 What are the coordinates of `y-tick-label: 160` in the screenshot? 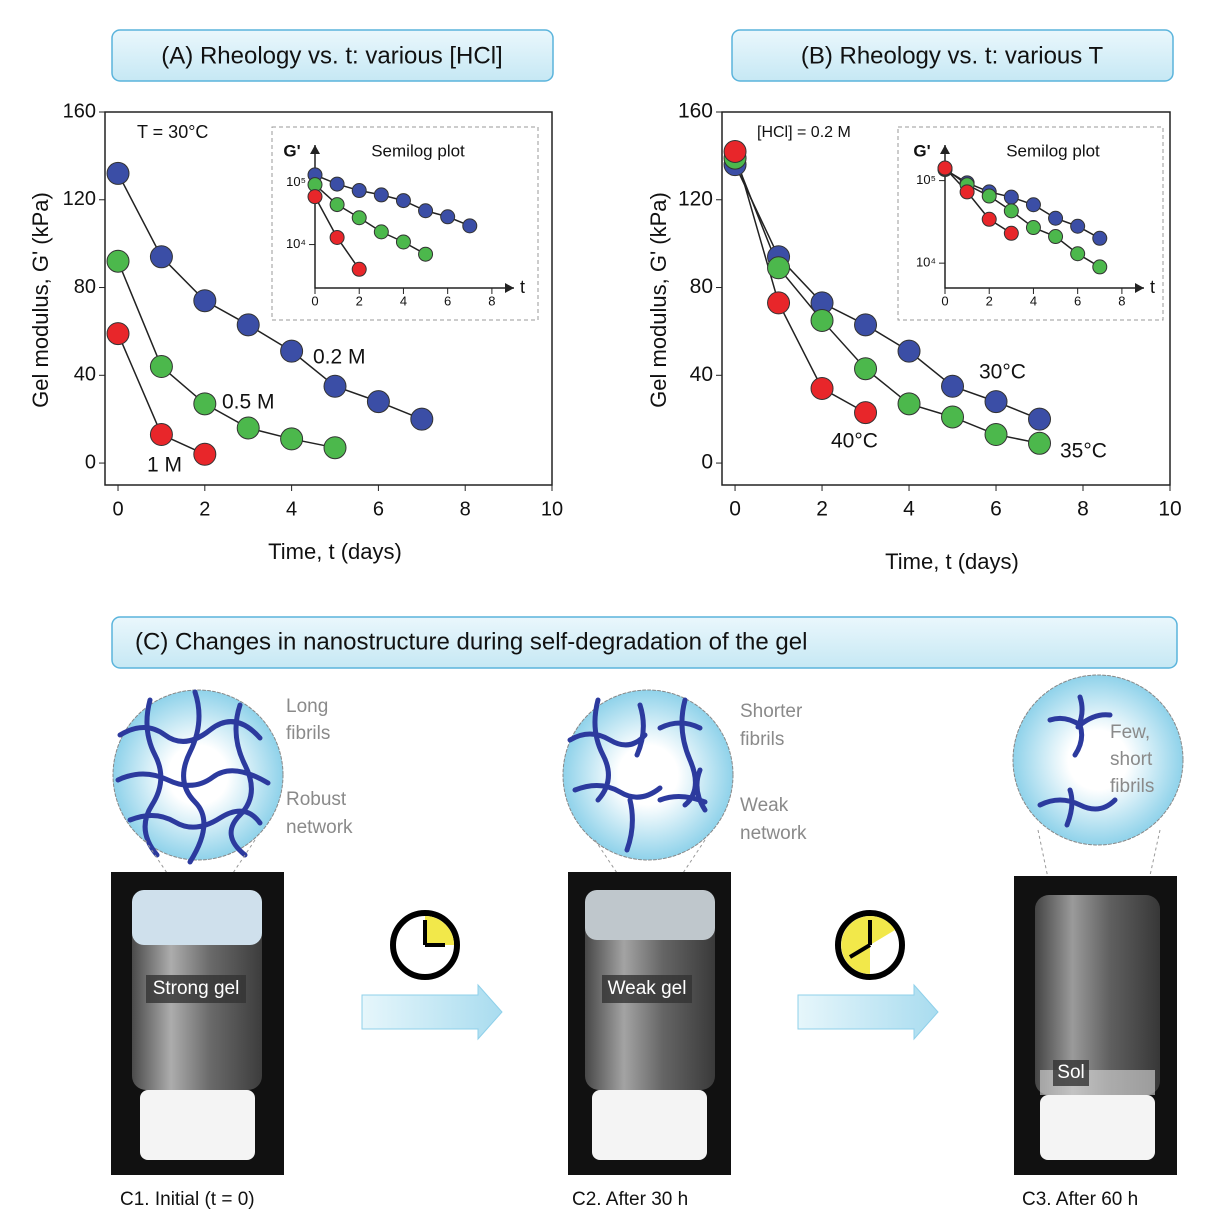 It's located at (695, 111).